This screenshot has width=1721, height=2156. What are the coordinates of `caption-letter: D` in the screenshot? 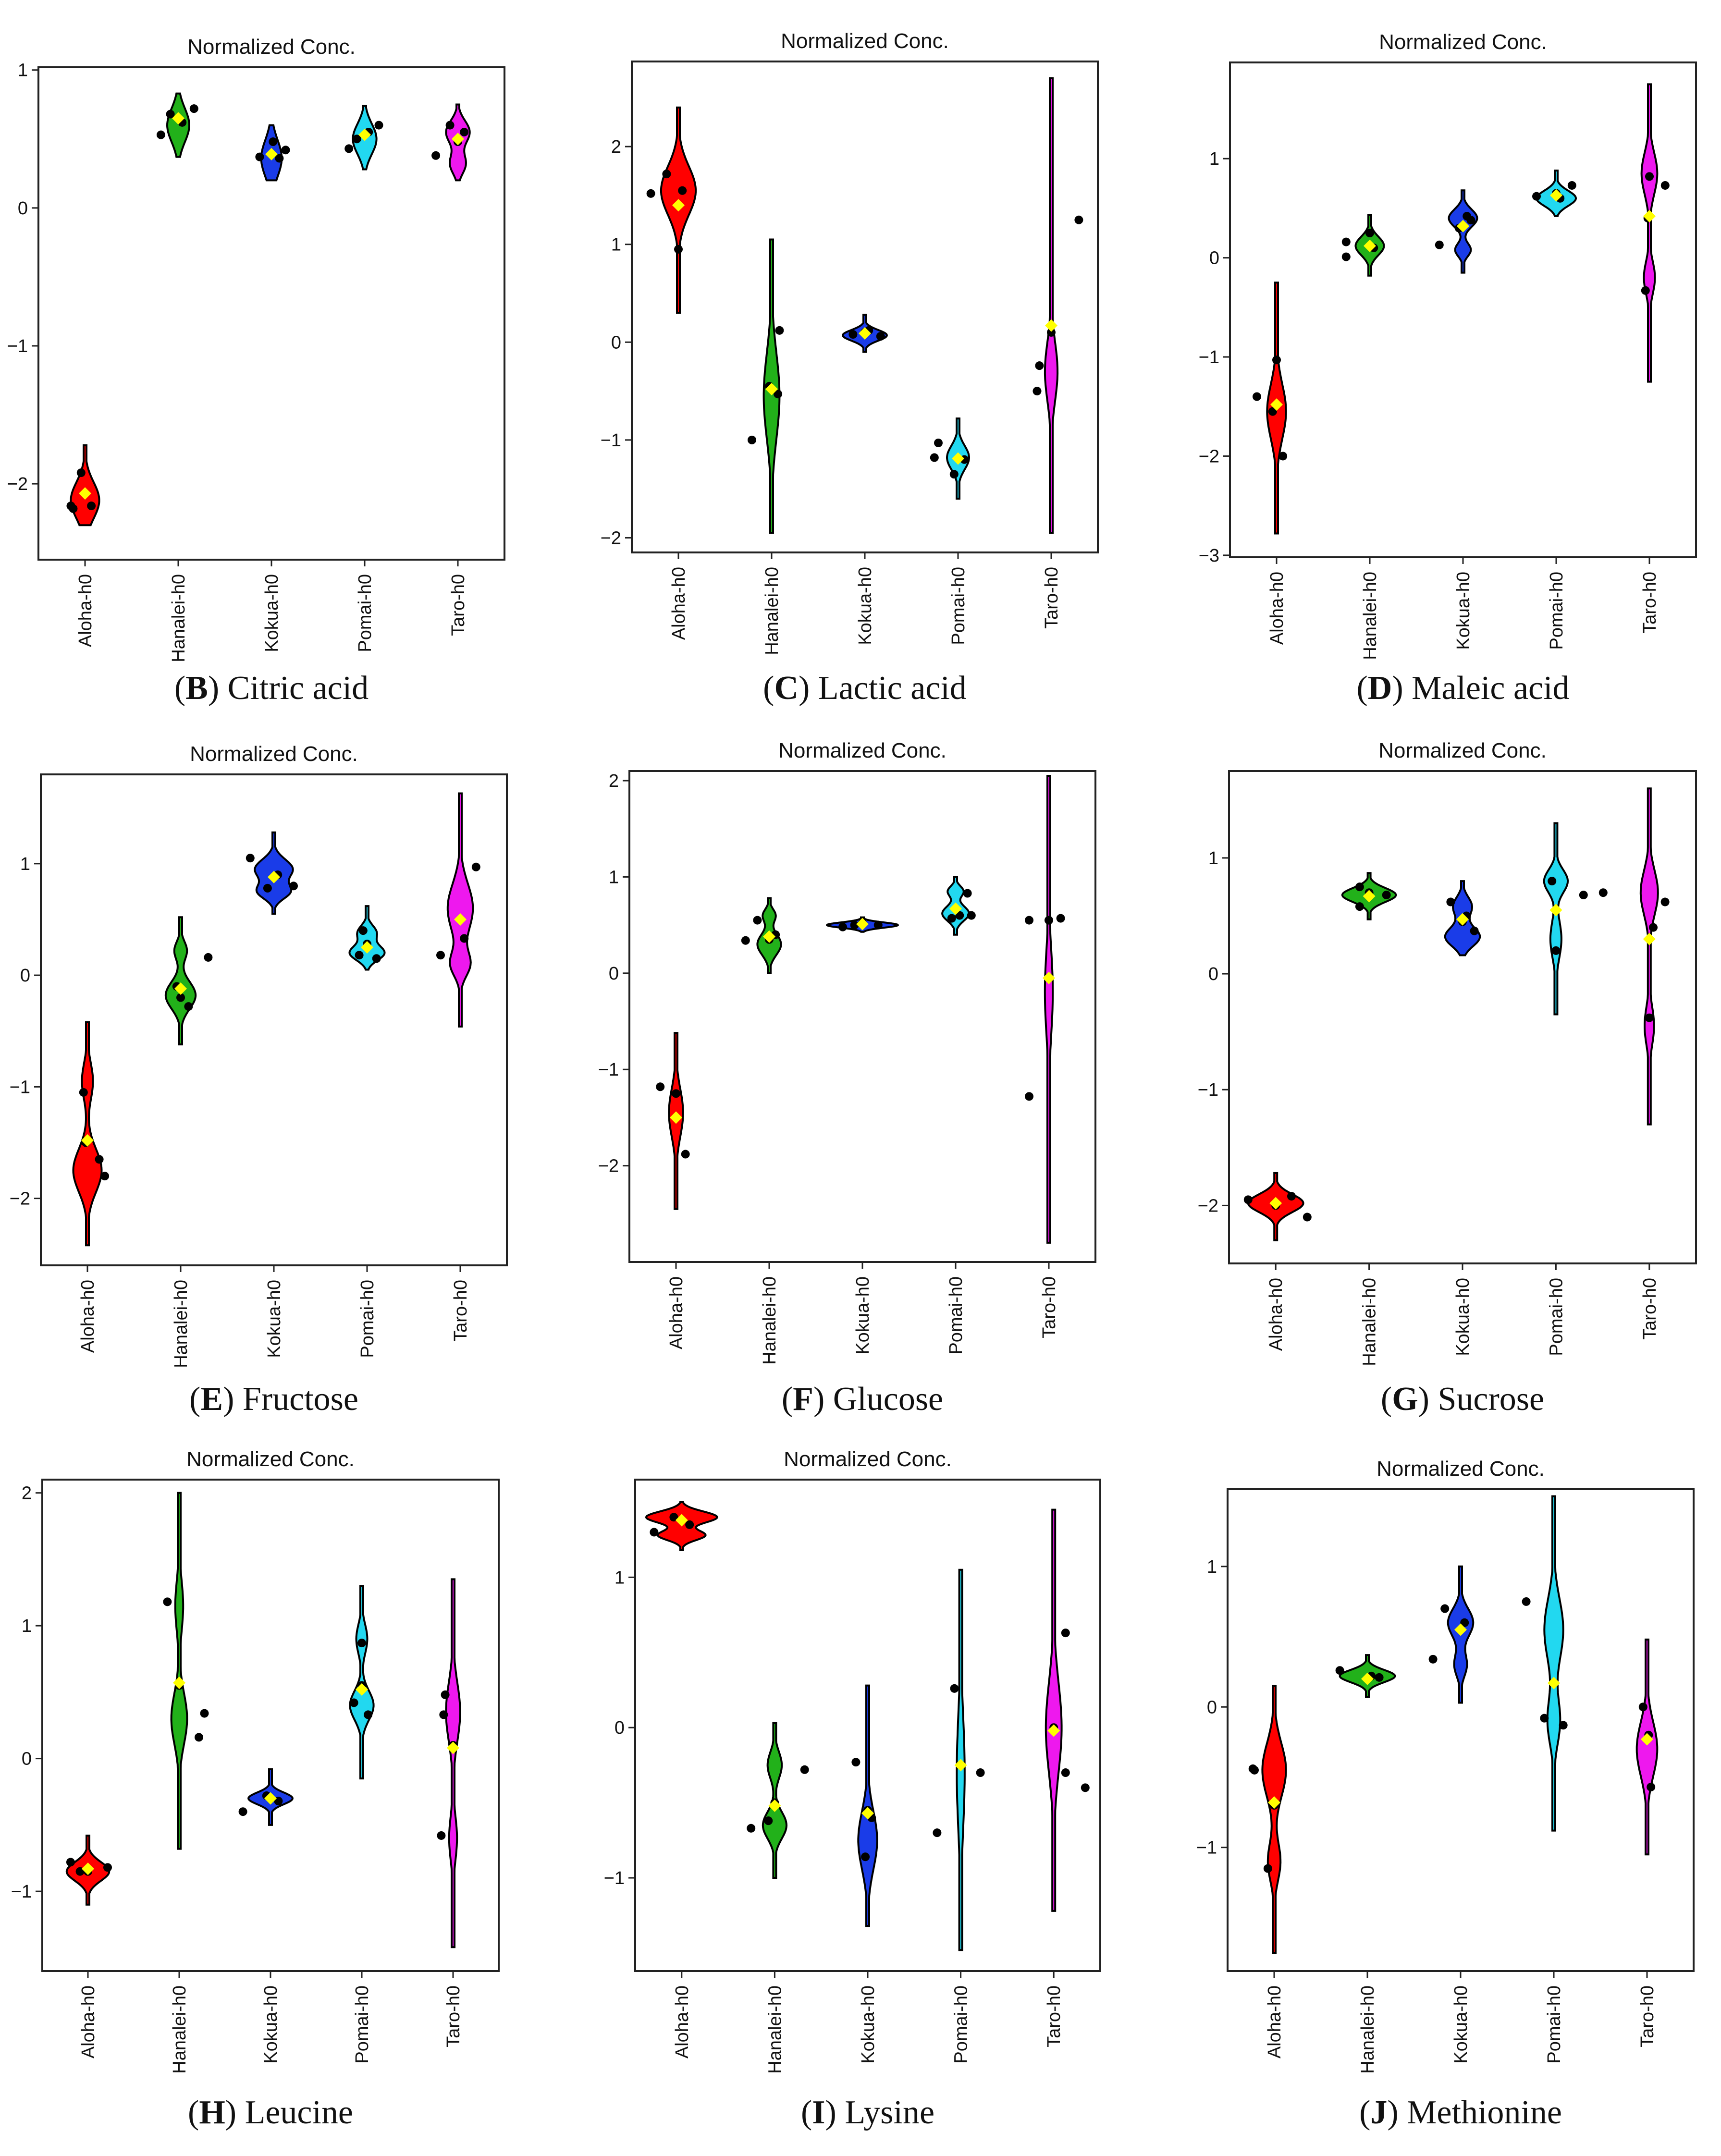 It's located at (1380, 688).